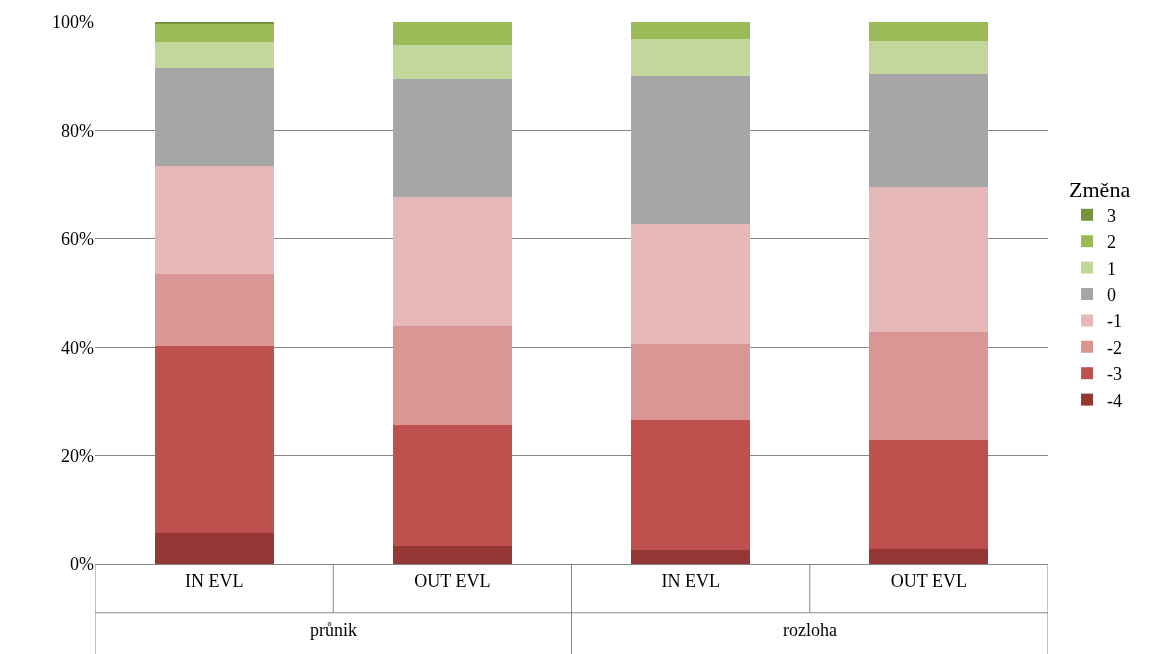 The height and width of the screenshot is (654, 1168). Describe the element at coordinates (1112, 268) in the screenshot. I see `legend-label: 1` at that location.